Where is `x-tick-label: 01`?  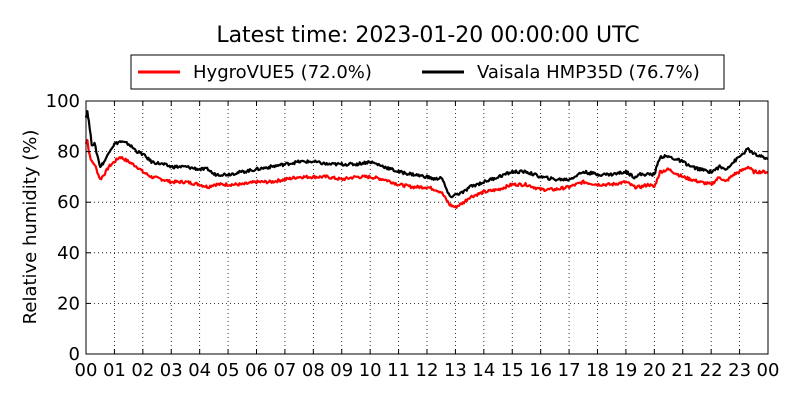 x-tick-label: 01 is located at coordinates (114, 370).